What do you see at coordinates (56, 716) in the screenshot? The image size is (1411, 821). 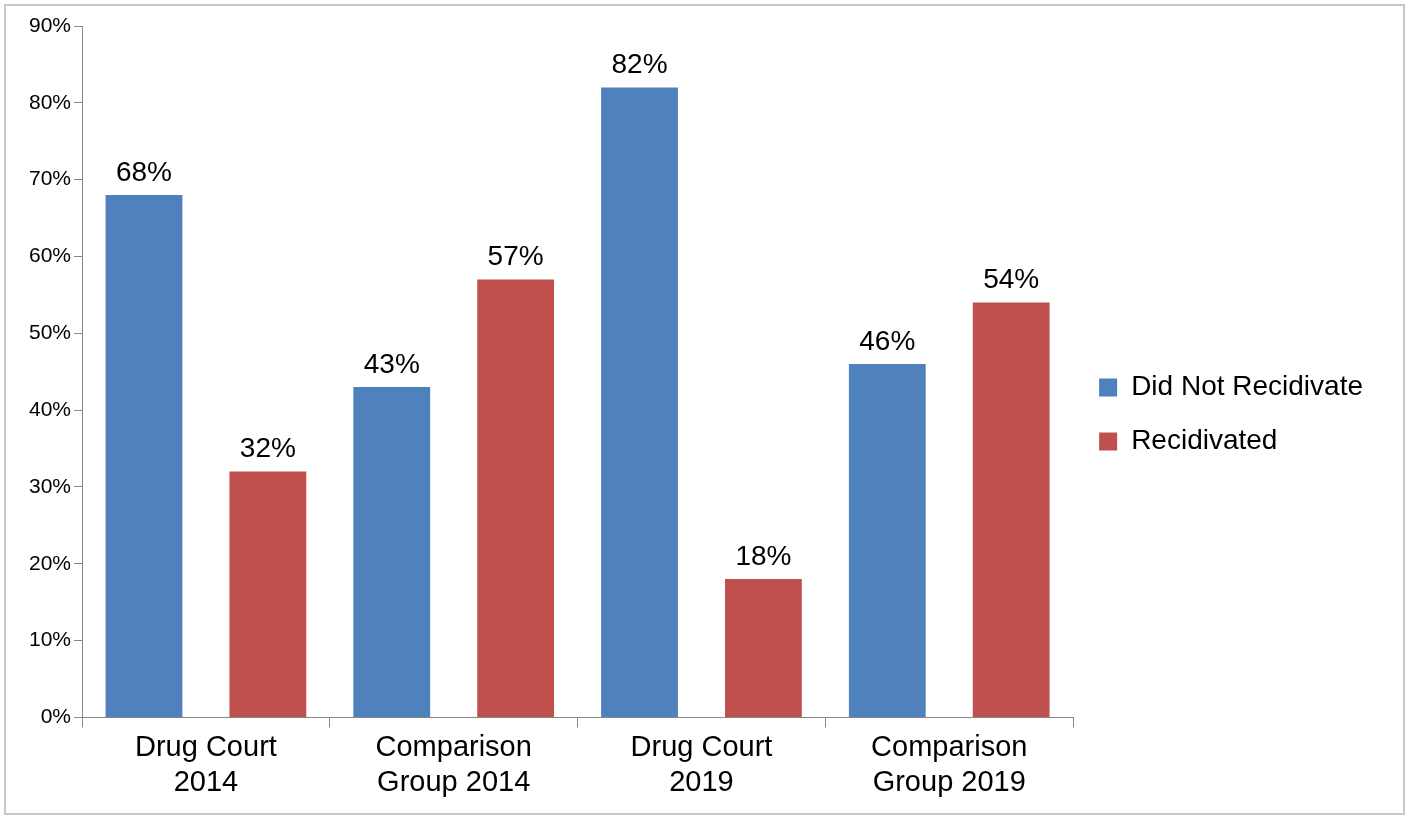 I see `y-tick-label: 0%` at bounding box center [56, 716].